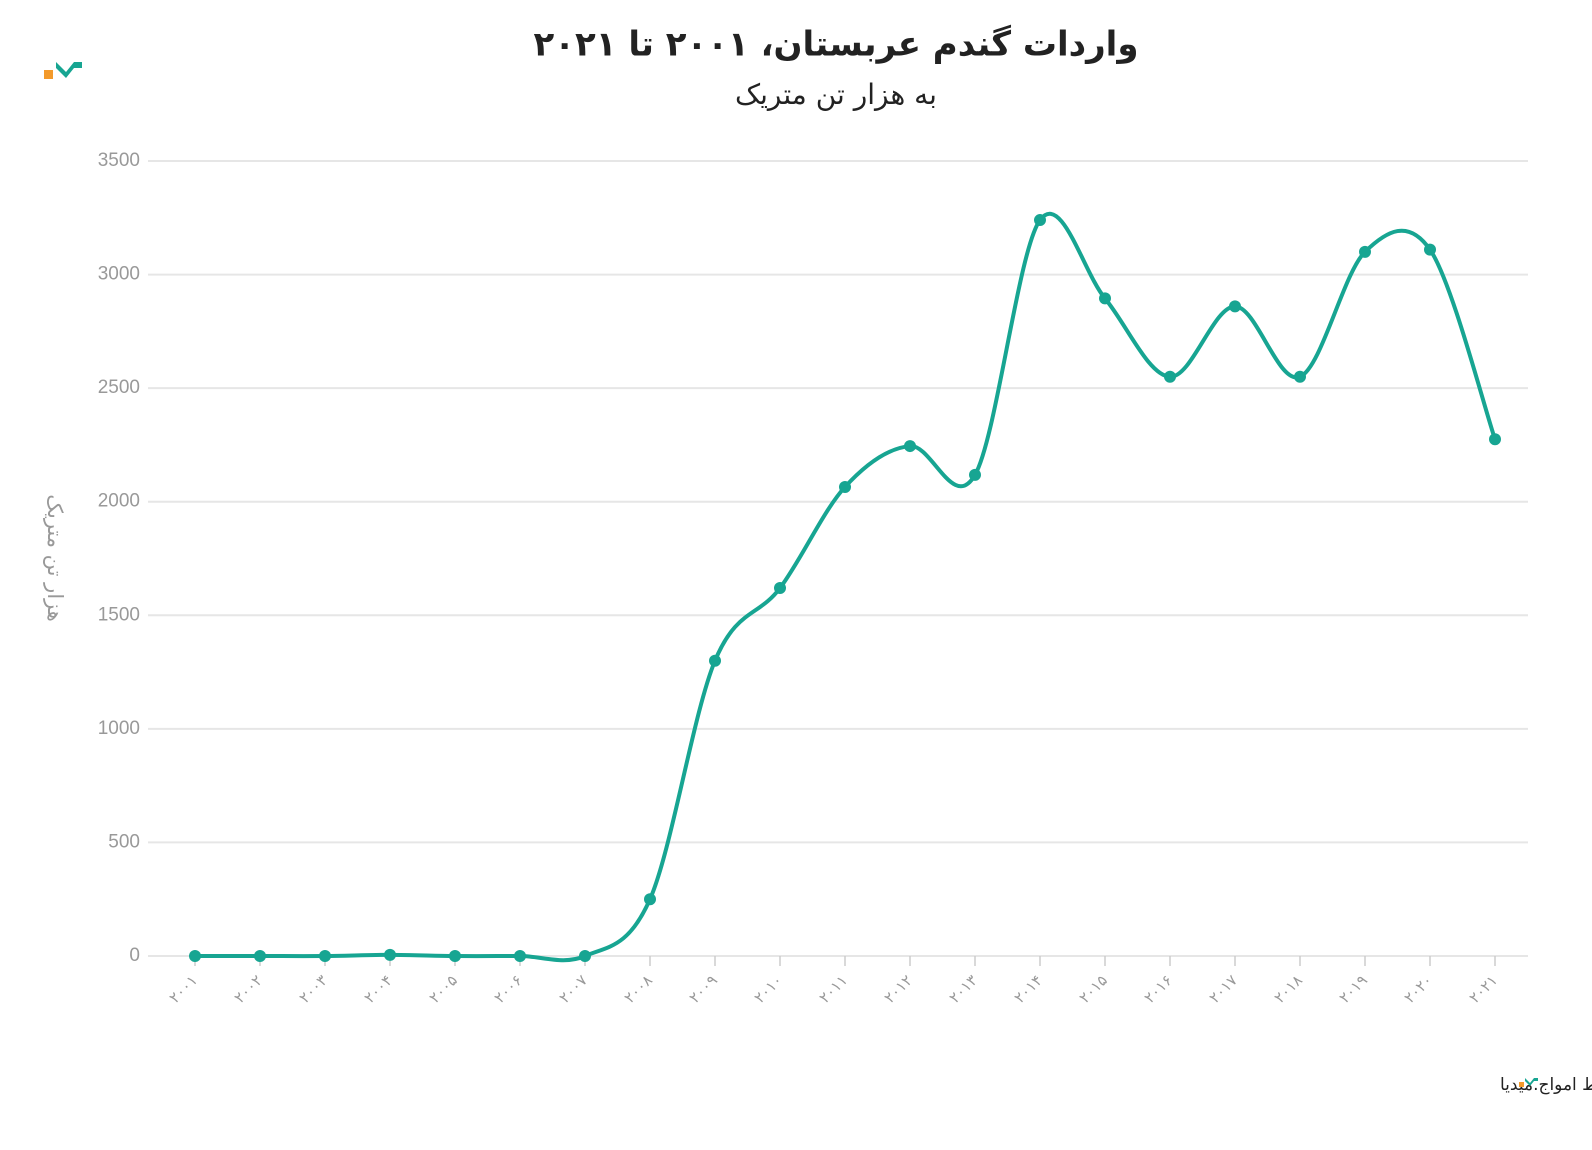  Describe the element at coordinates (119, 274) in the screenshot. I see `y-tick-label: 3000` at that location.